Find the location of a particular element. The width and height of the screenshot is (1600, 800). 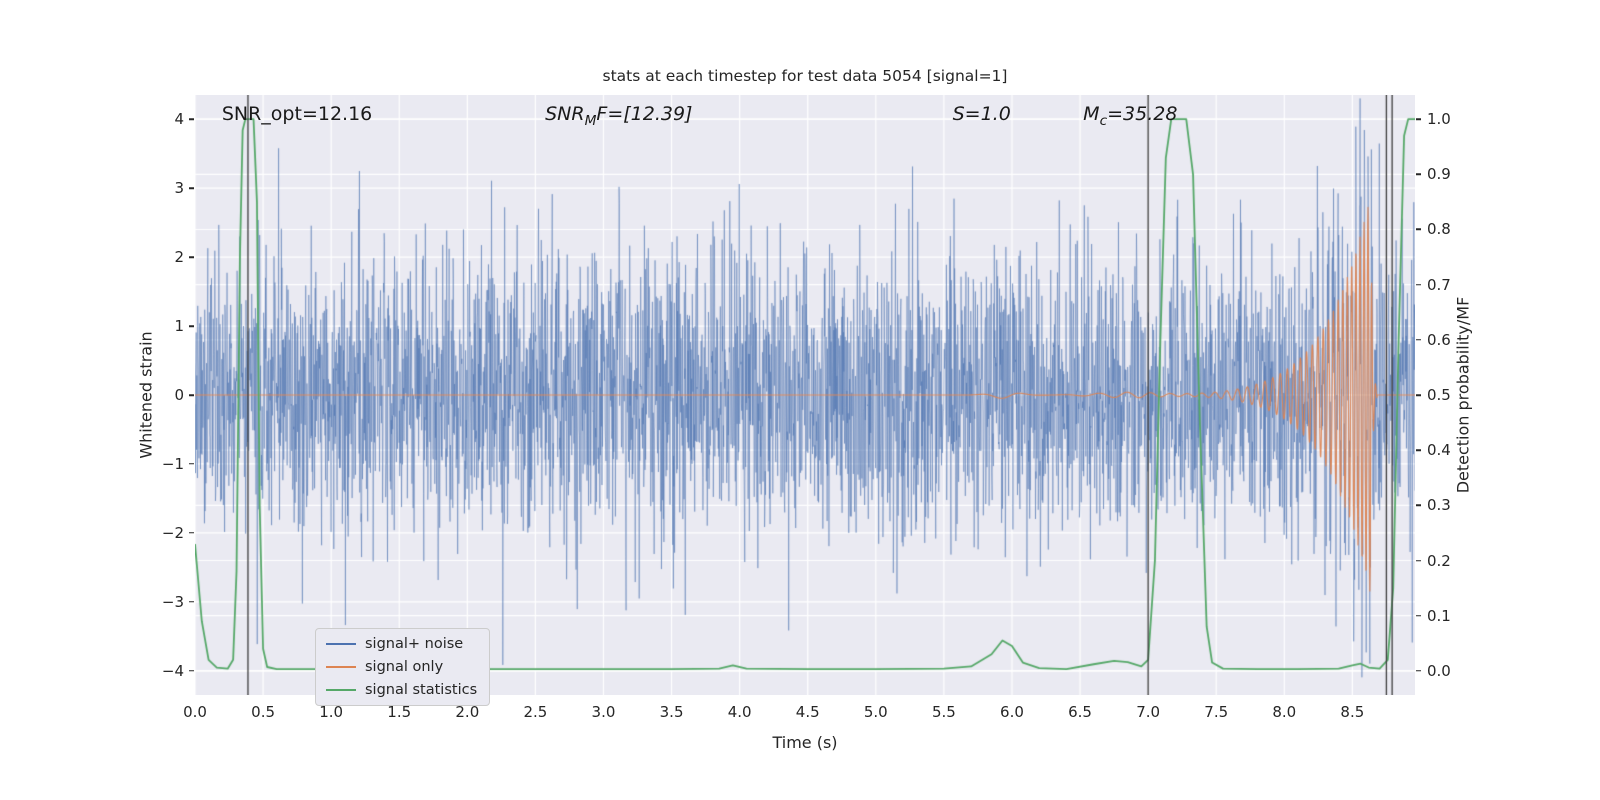

y-left-tick-label: −3 is located at coordinates (172, 601).